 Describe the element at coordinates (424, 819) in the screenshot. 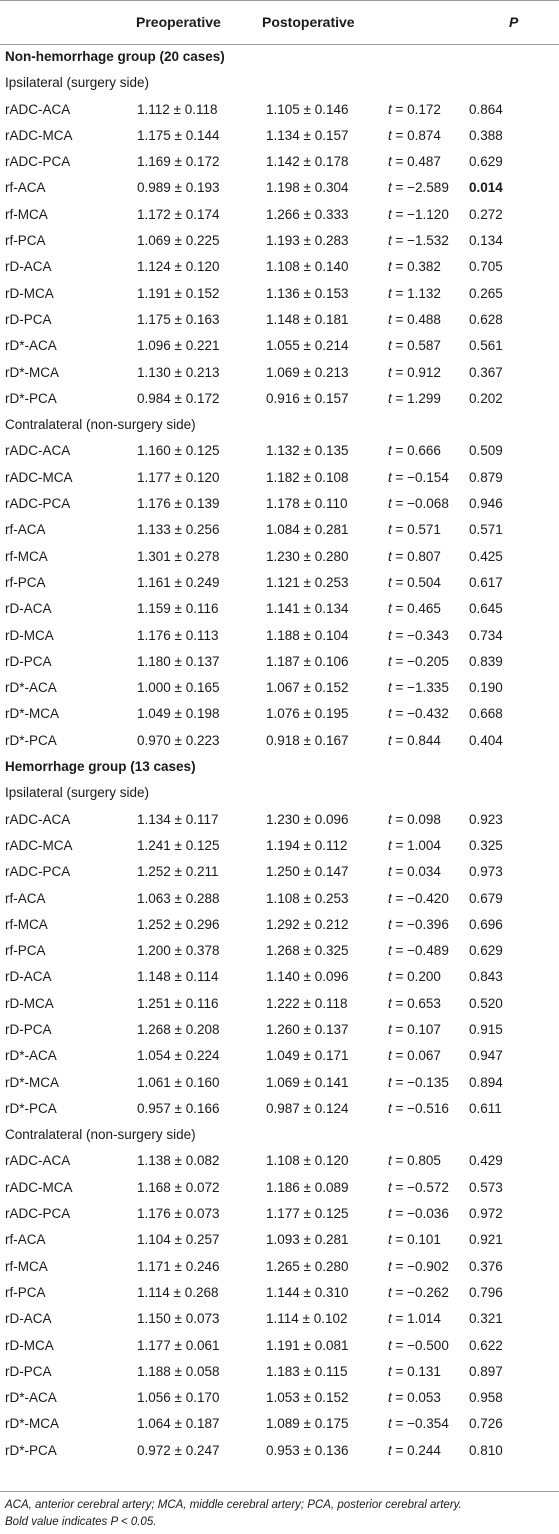

I see `t-value: 0.098` at that location.